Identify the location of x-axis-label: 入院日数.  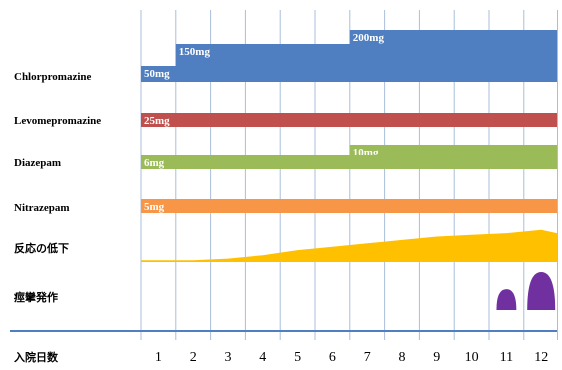
(36, 357).